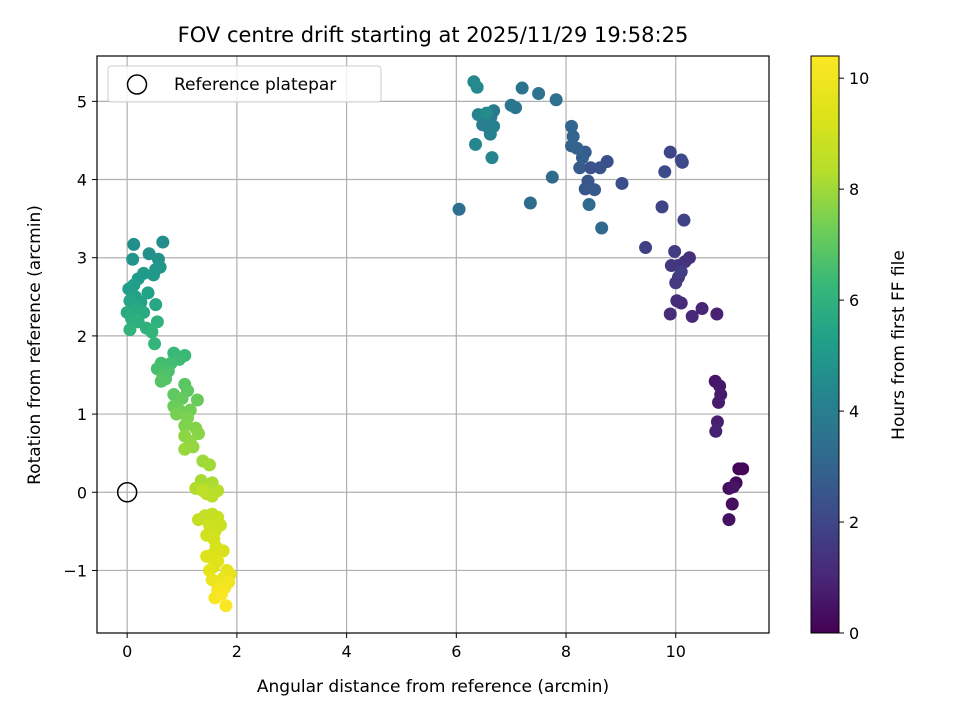 The width and height of the screenshot is (960, 720). I want to click on y-axis-label: Rotation from reference (arcmin), so click(35, 345).